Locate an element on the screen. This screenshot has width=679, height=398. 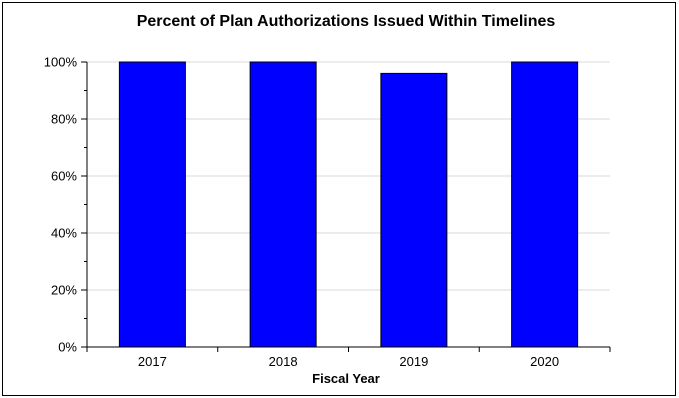
bar-2020 is located at coordinates (545, 204).